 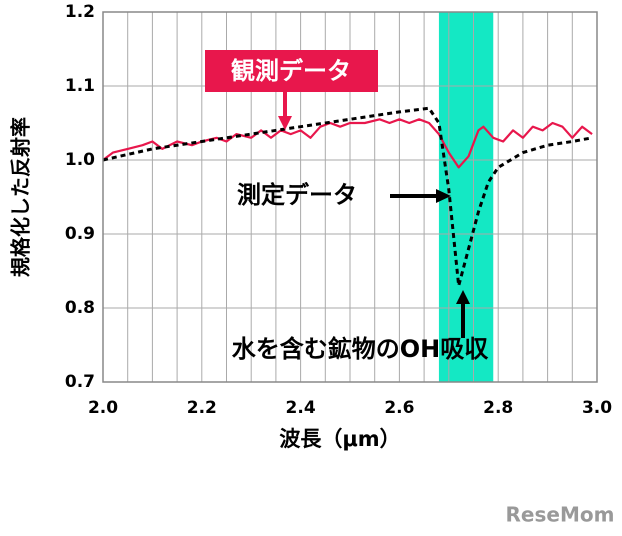 What do you see at coordinates (80, 234) in the screenshot?
I see `y-tick-label: 0.9` at bounding box center [80, 234].